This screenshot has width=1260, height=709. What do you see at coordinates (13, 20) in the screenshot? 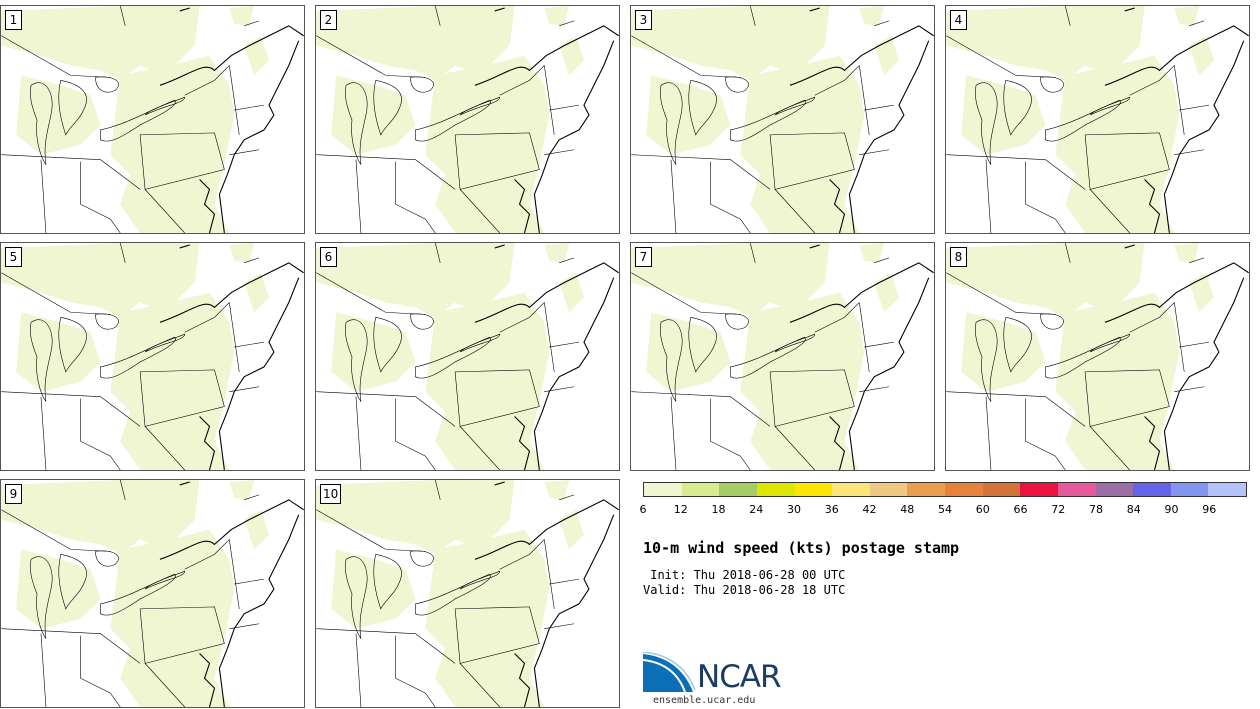
I see `member-number-label: 1` at bounding box center [13, 20].